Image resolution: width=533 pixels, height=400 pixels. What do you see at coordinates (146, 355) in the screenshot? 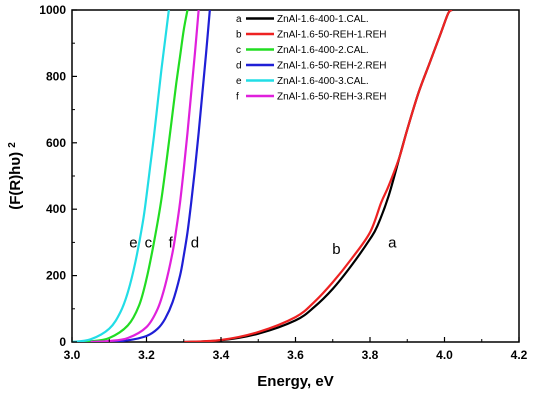
I see `x-tick-label: 3.2` at bounding box center [146, 355].